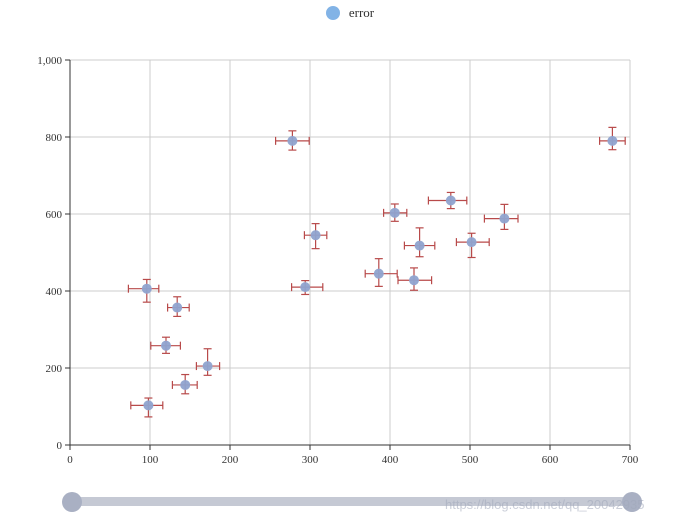  Describe the element at coordinates (54, 215) in the screenshot. I see `y-tick-label: 600` at that location.